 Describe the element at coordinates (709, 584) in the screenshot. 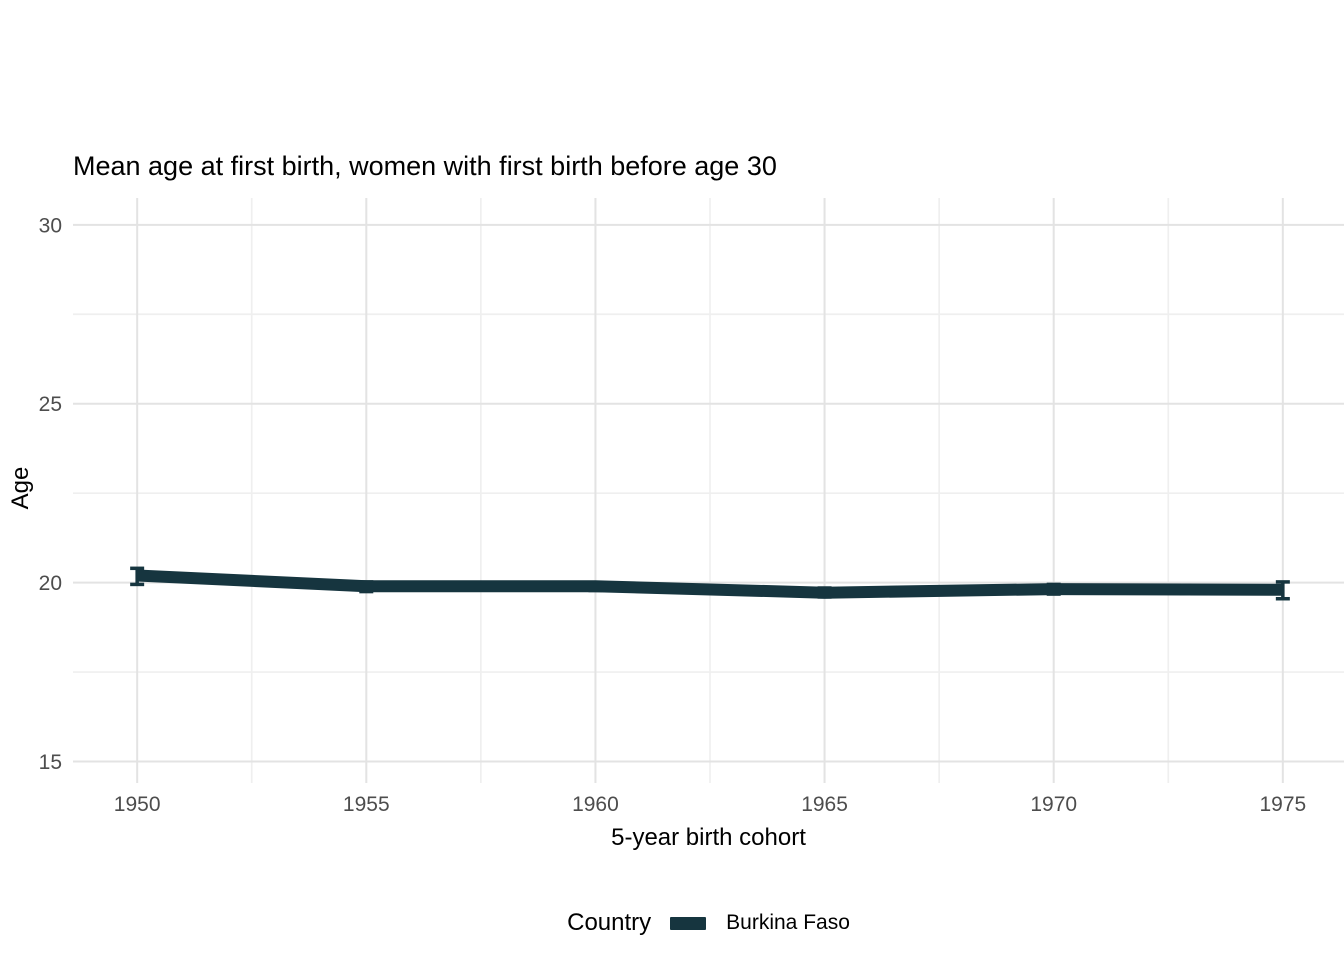

I see `series-line-burkina-faso` at that location.